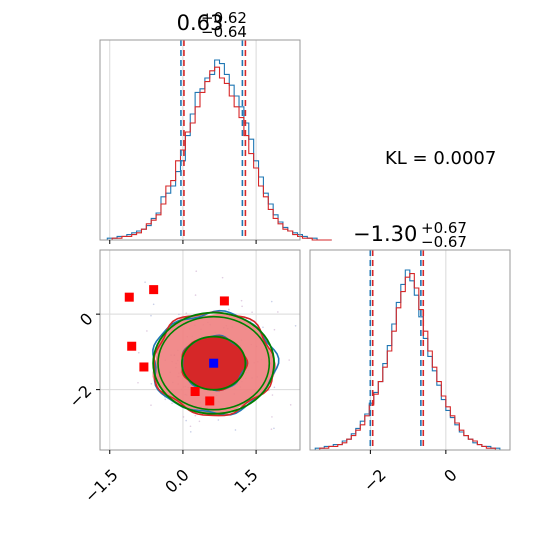 The image size is (550, 550). Describe the element at coordinates (245, 480) in the screenshot. I see `x-tick-label-3: 1.5` at that location.